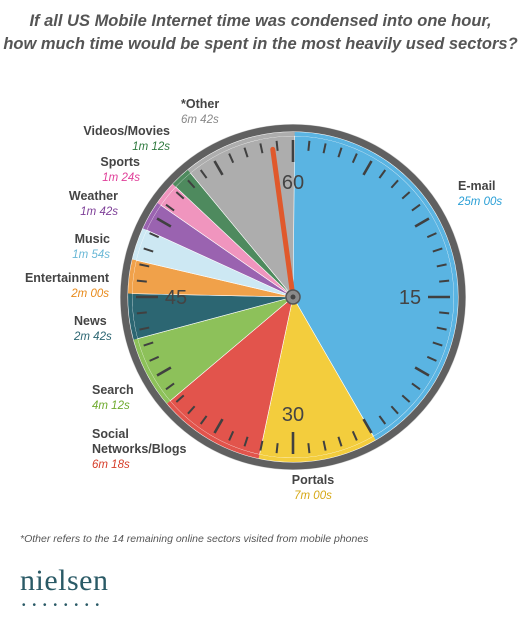  What do you see at coordinates (67, 278) in the screenshot?
I see `slice-label-text: Entertainment` at bounding box center [67, 278].